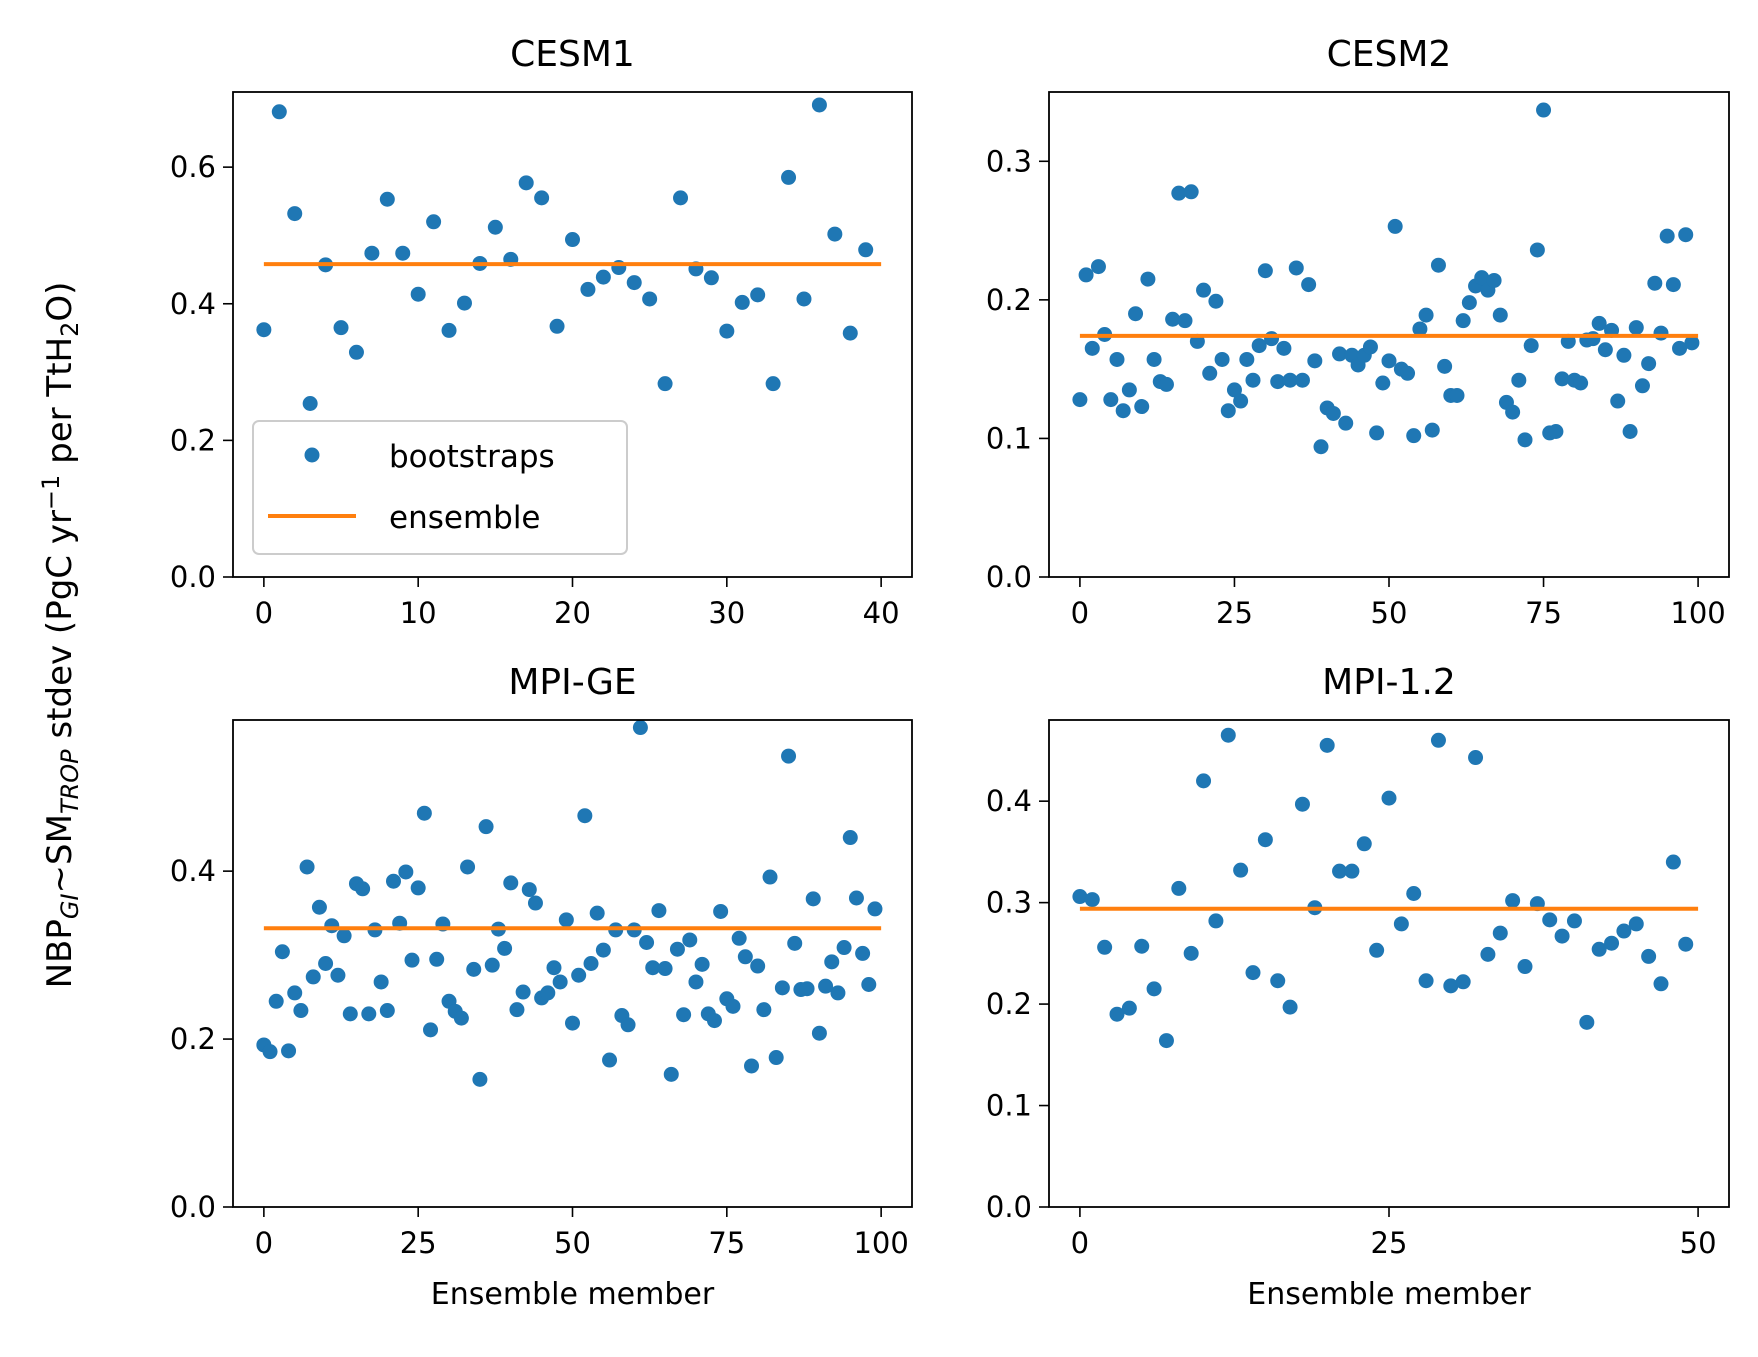  Describe the element at coordinates (1009, 1106) in the screenshot. I see `y-tick-label: 0.1` at that location.